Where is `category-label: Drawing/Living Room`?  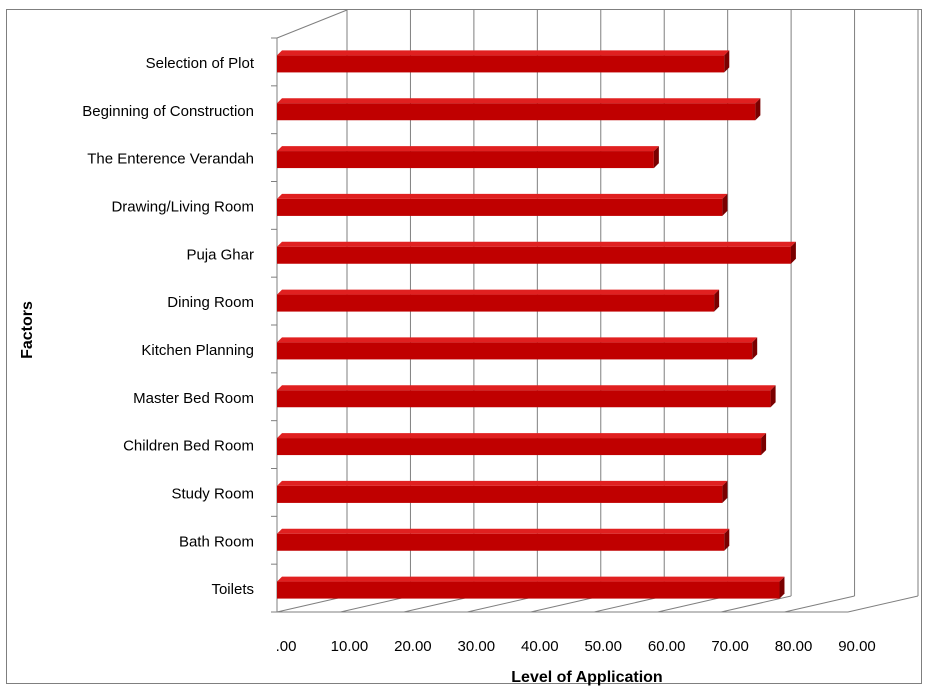 category-label: Drawing/Living Room is located at coordinates (182, 206).